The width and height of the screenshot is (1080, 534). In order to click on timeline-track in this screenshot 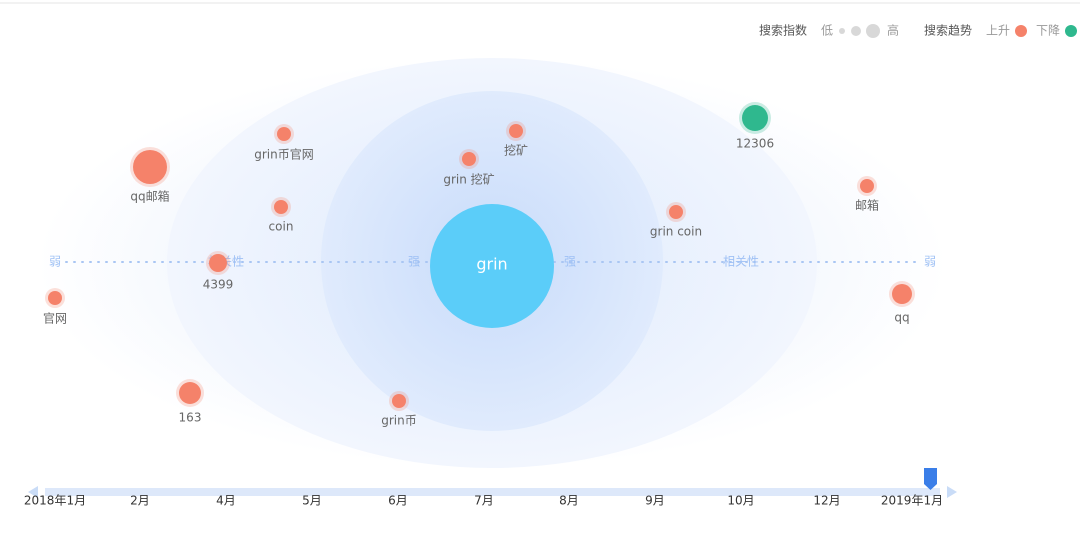, I will do `click(492, 492)`.